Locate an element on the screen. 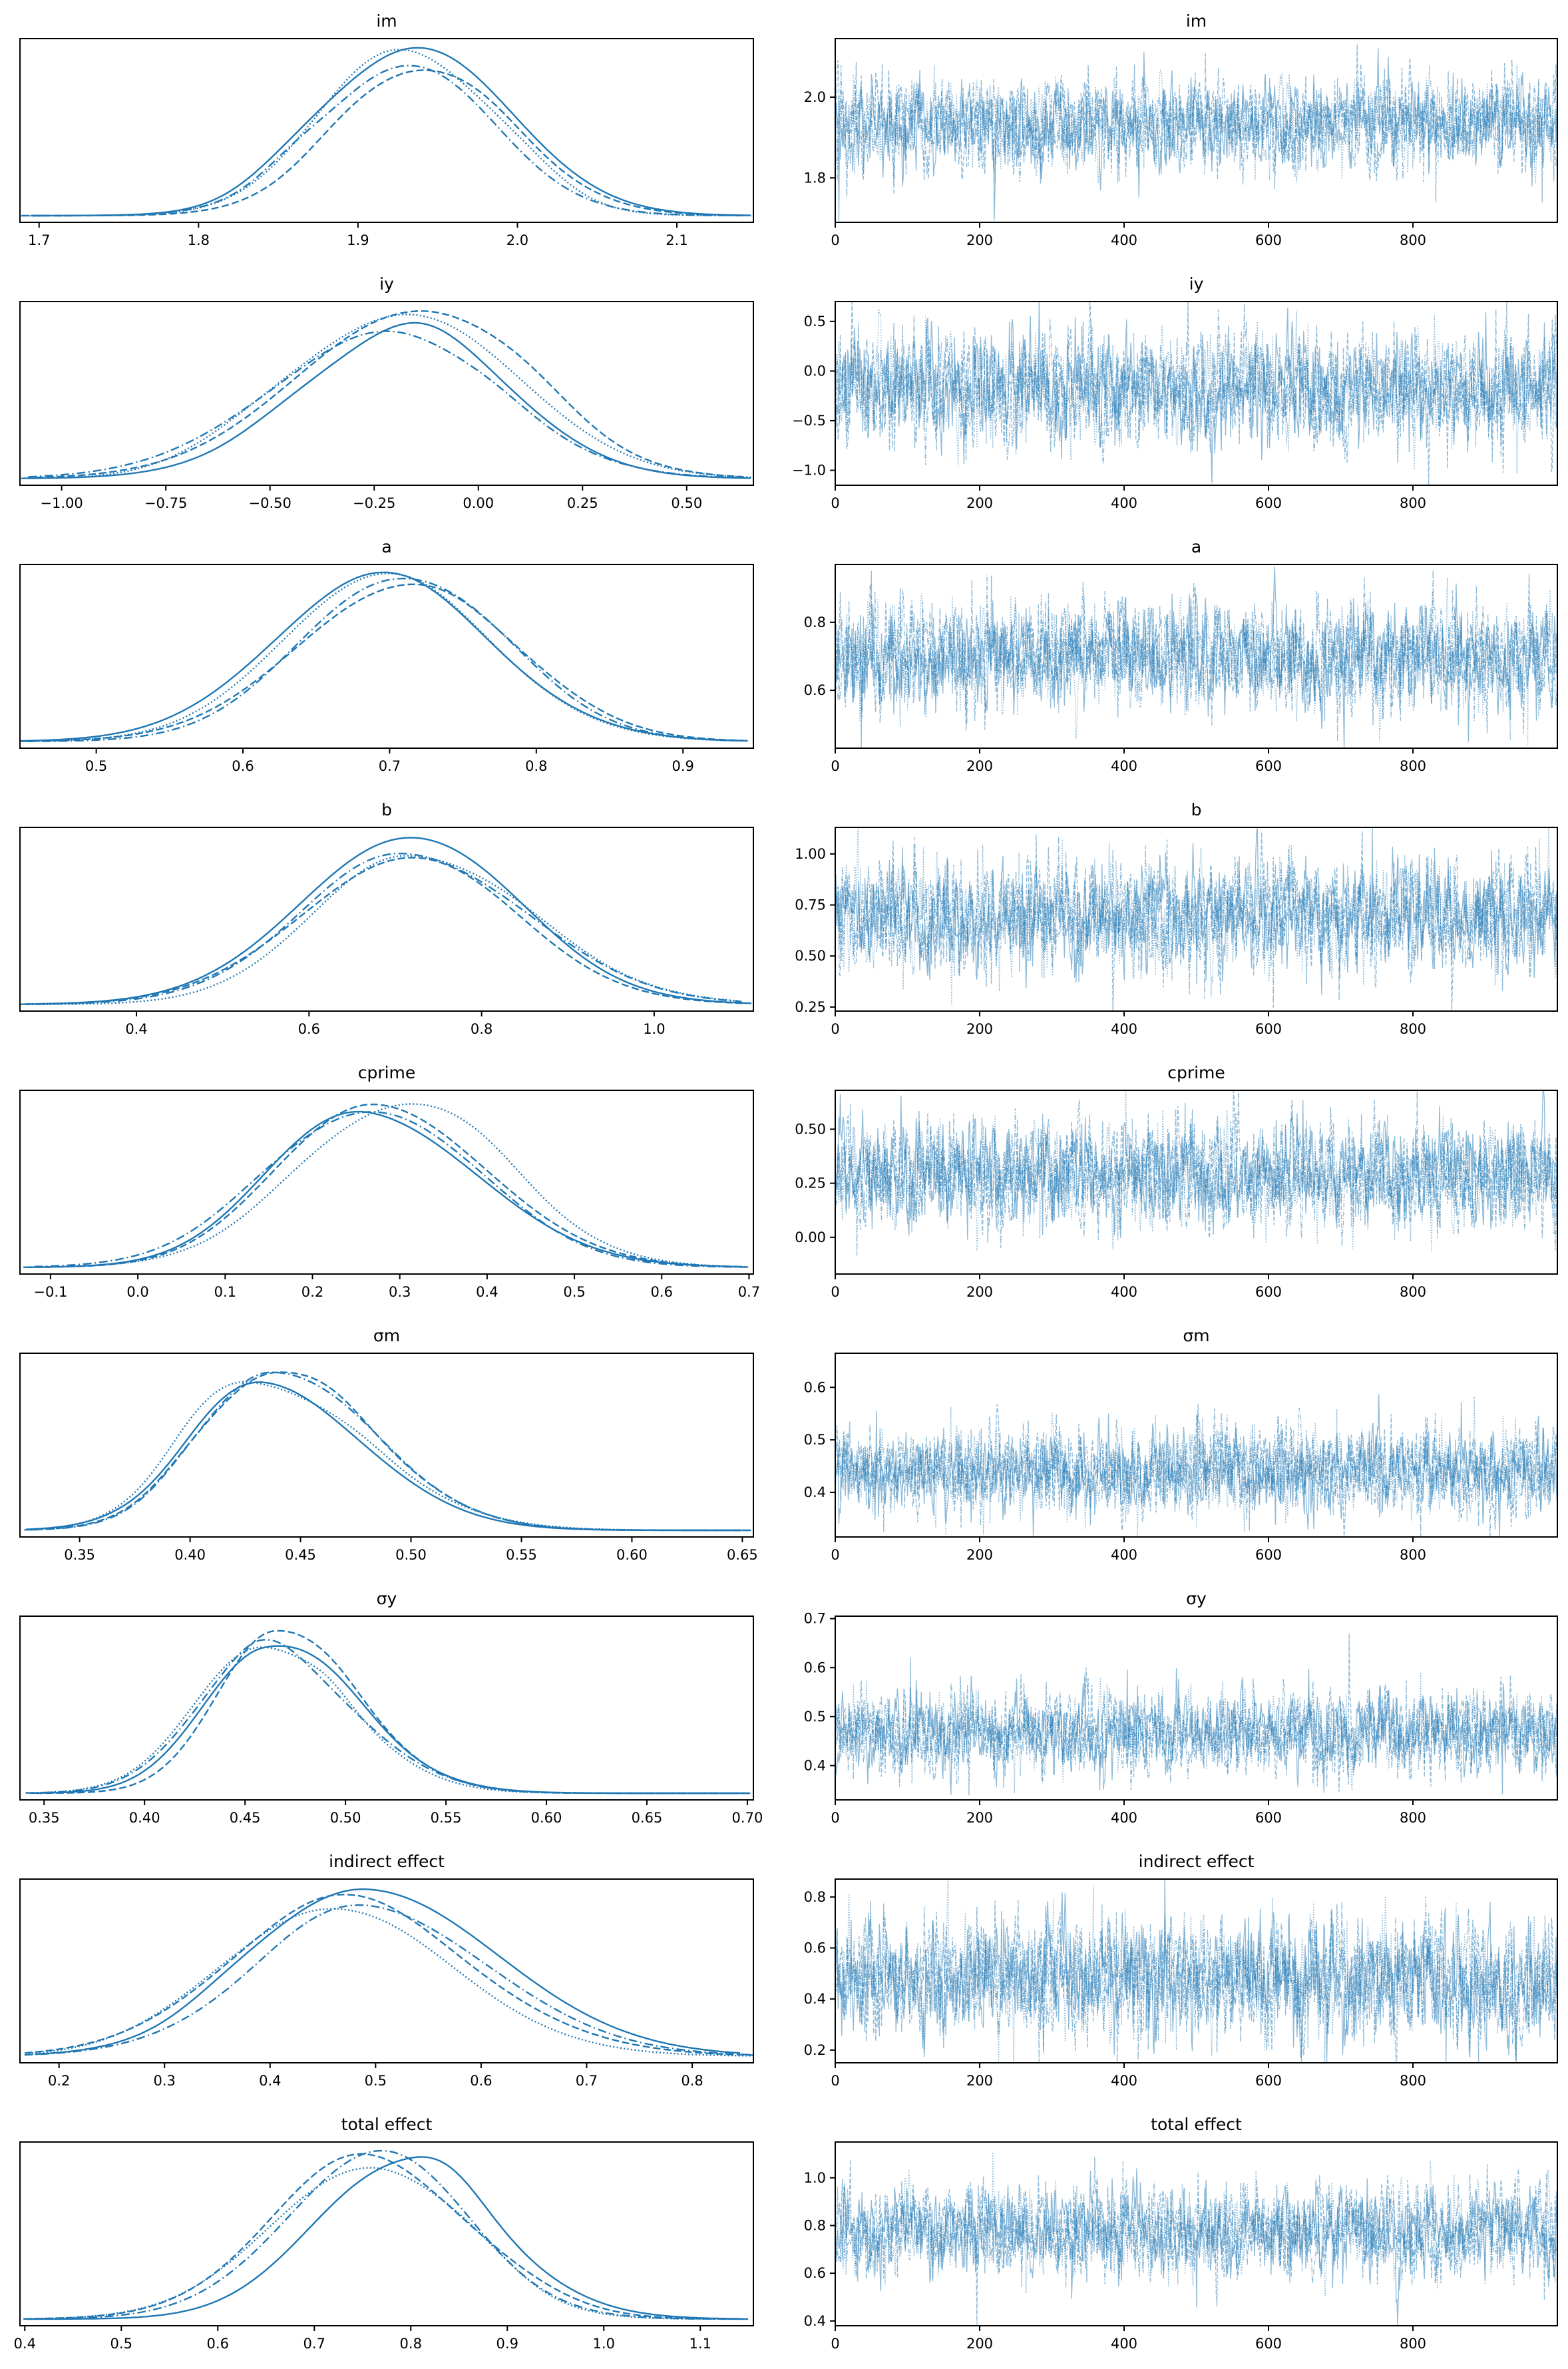 The image size is (1568, 2369). trace-y-tick-label: 1.00 is located at coordinates (810, 854).